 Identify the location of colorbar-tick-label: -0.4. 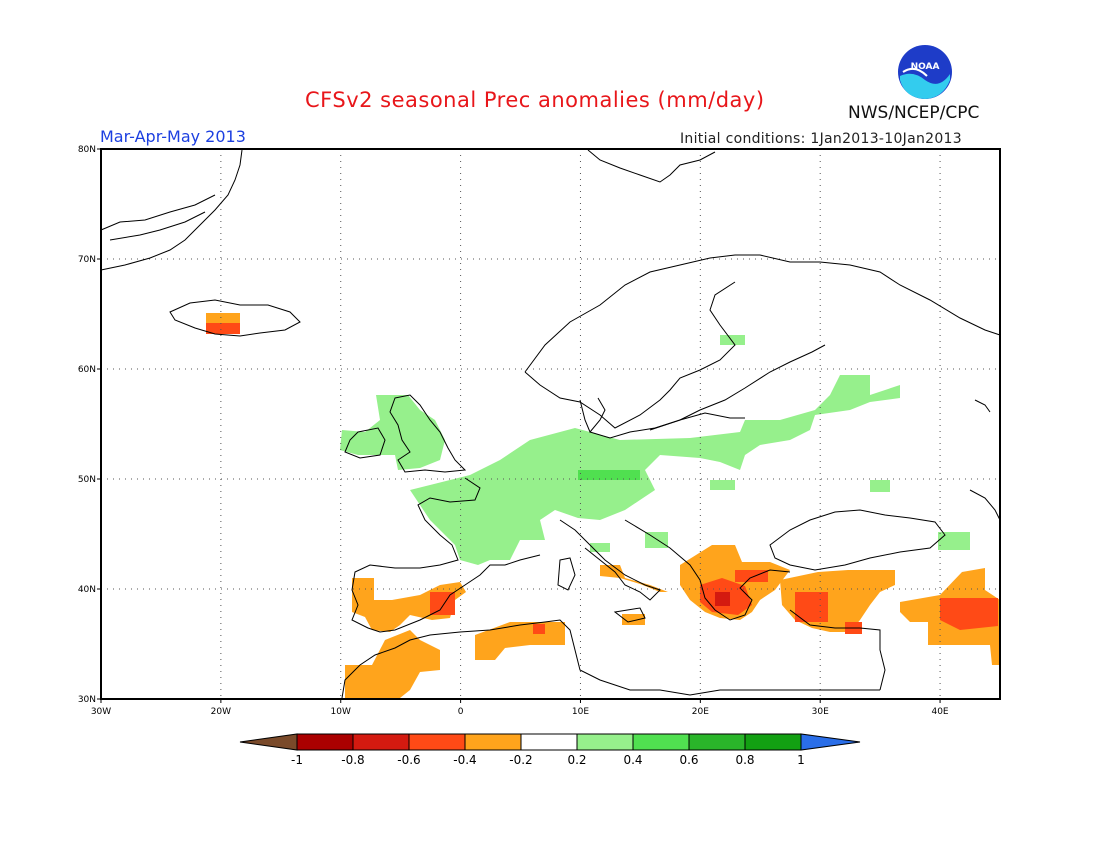
(464, 760).